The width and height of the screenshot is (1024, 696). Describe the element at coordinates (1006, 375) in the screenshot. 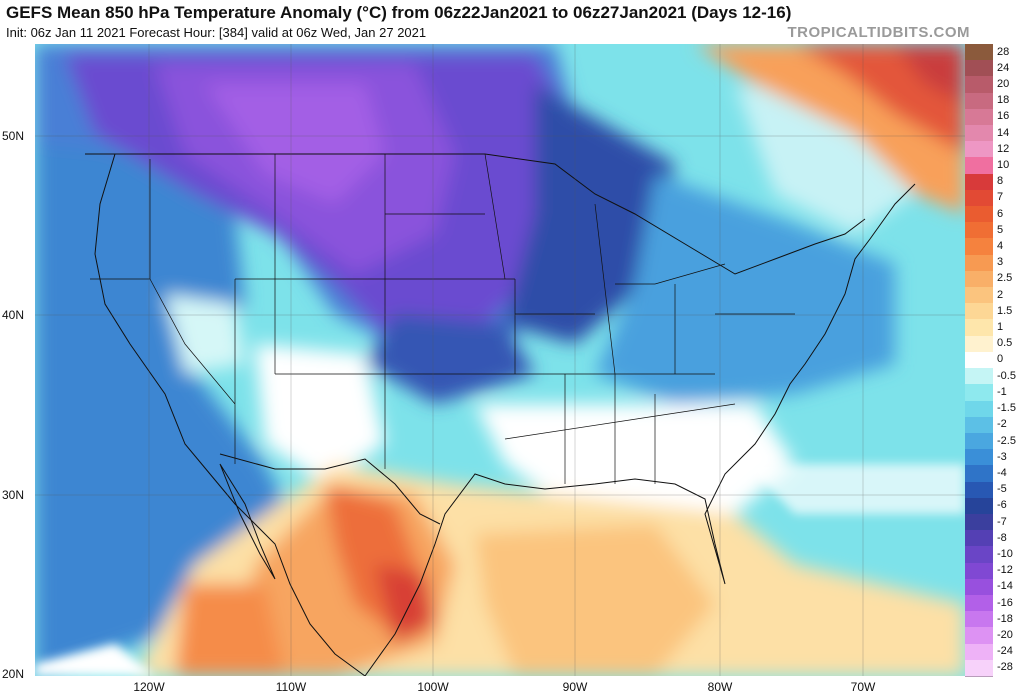

I see `colorbar-label: -0.5` at that location.